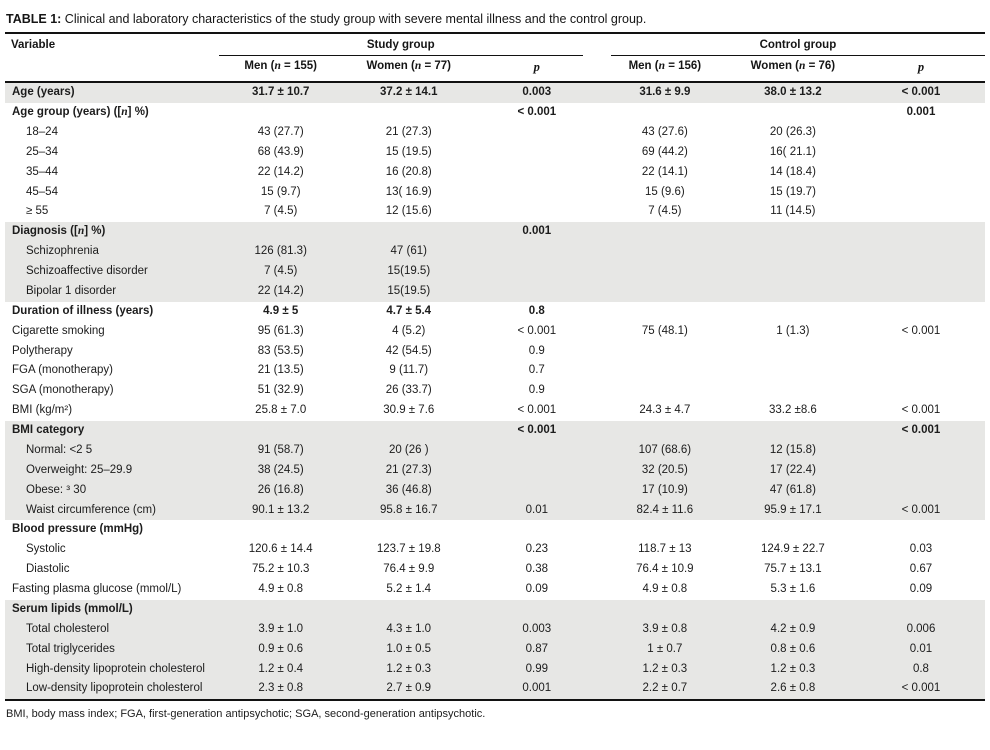 The height and width of the screenshot is (750, 990). What do you see at coordinates (280, 92) in the screenshot?
I see `value-cell: 31.7 ± 10.7` at bounding box center [280, 92].